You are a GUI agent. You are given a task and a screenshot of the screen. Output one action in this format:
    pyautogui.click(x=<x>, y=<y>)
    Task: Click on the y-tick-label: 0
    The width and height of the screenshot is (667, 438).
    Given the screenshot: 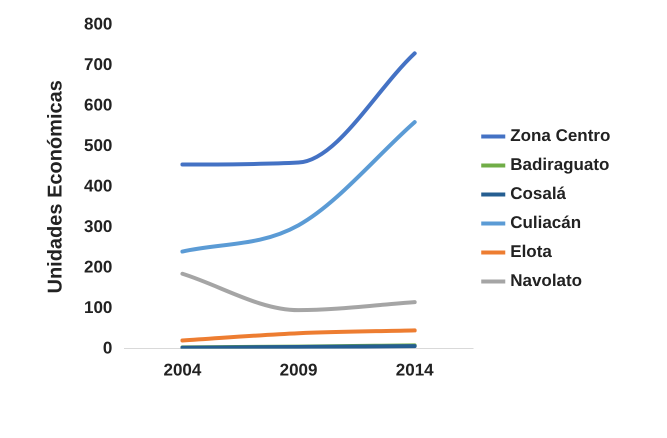 What is the action you would take?
    pyautogui.click(x=107, y=348)
    